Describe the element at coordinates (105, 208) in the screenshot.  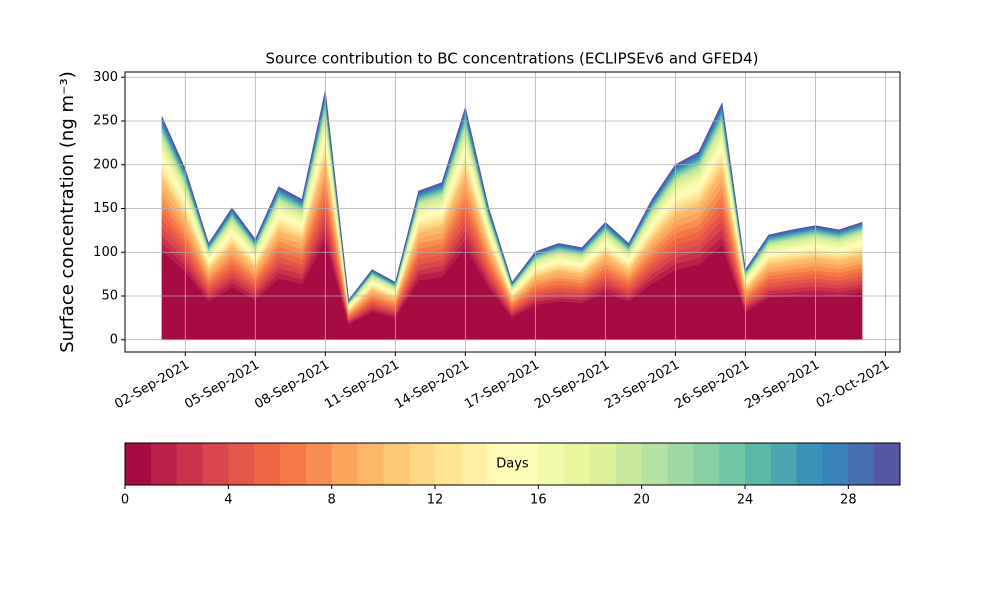
I see `y-tick-label: 150` at that location.